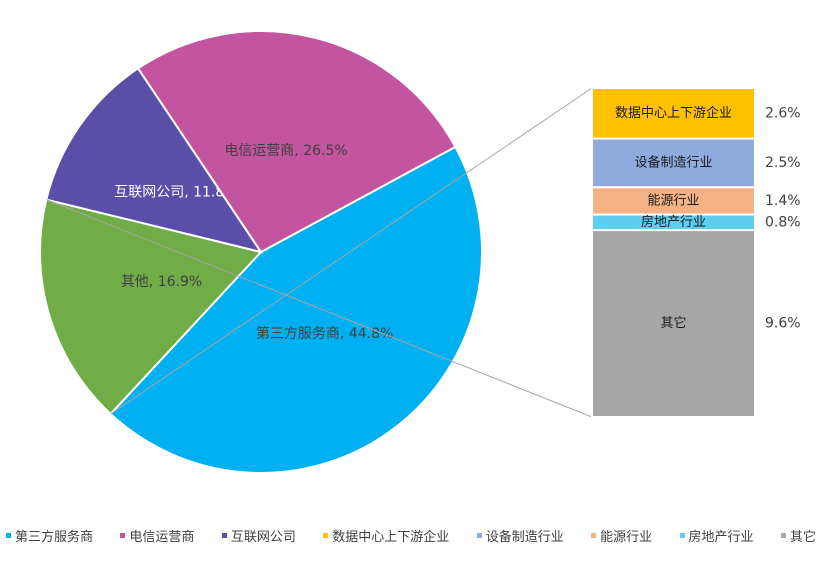  I want to click on legend-label-1: 电信运营商, so click(162, 537).